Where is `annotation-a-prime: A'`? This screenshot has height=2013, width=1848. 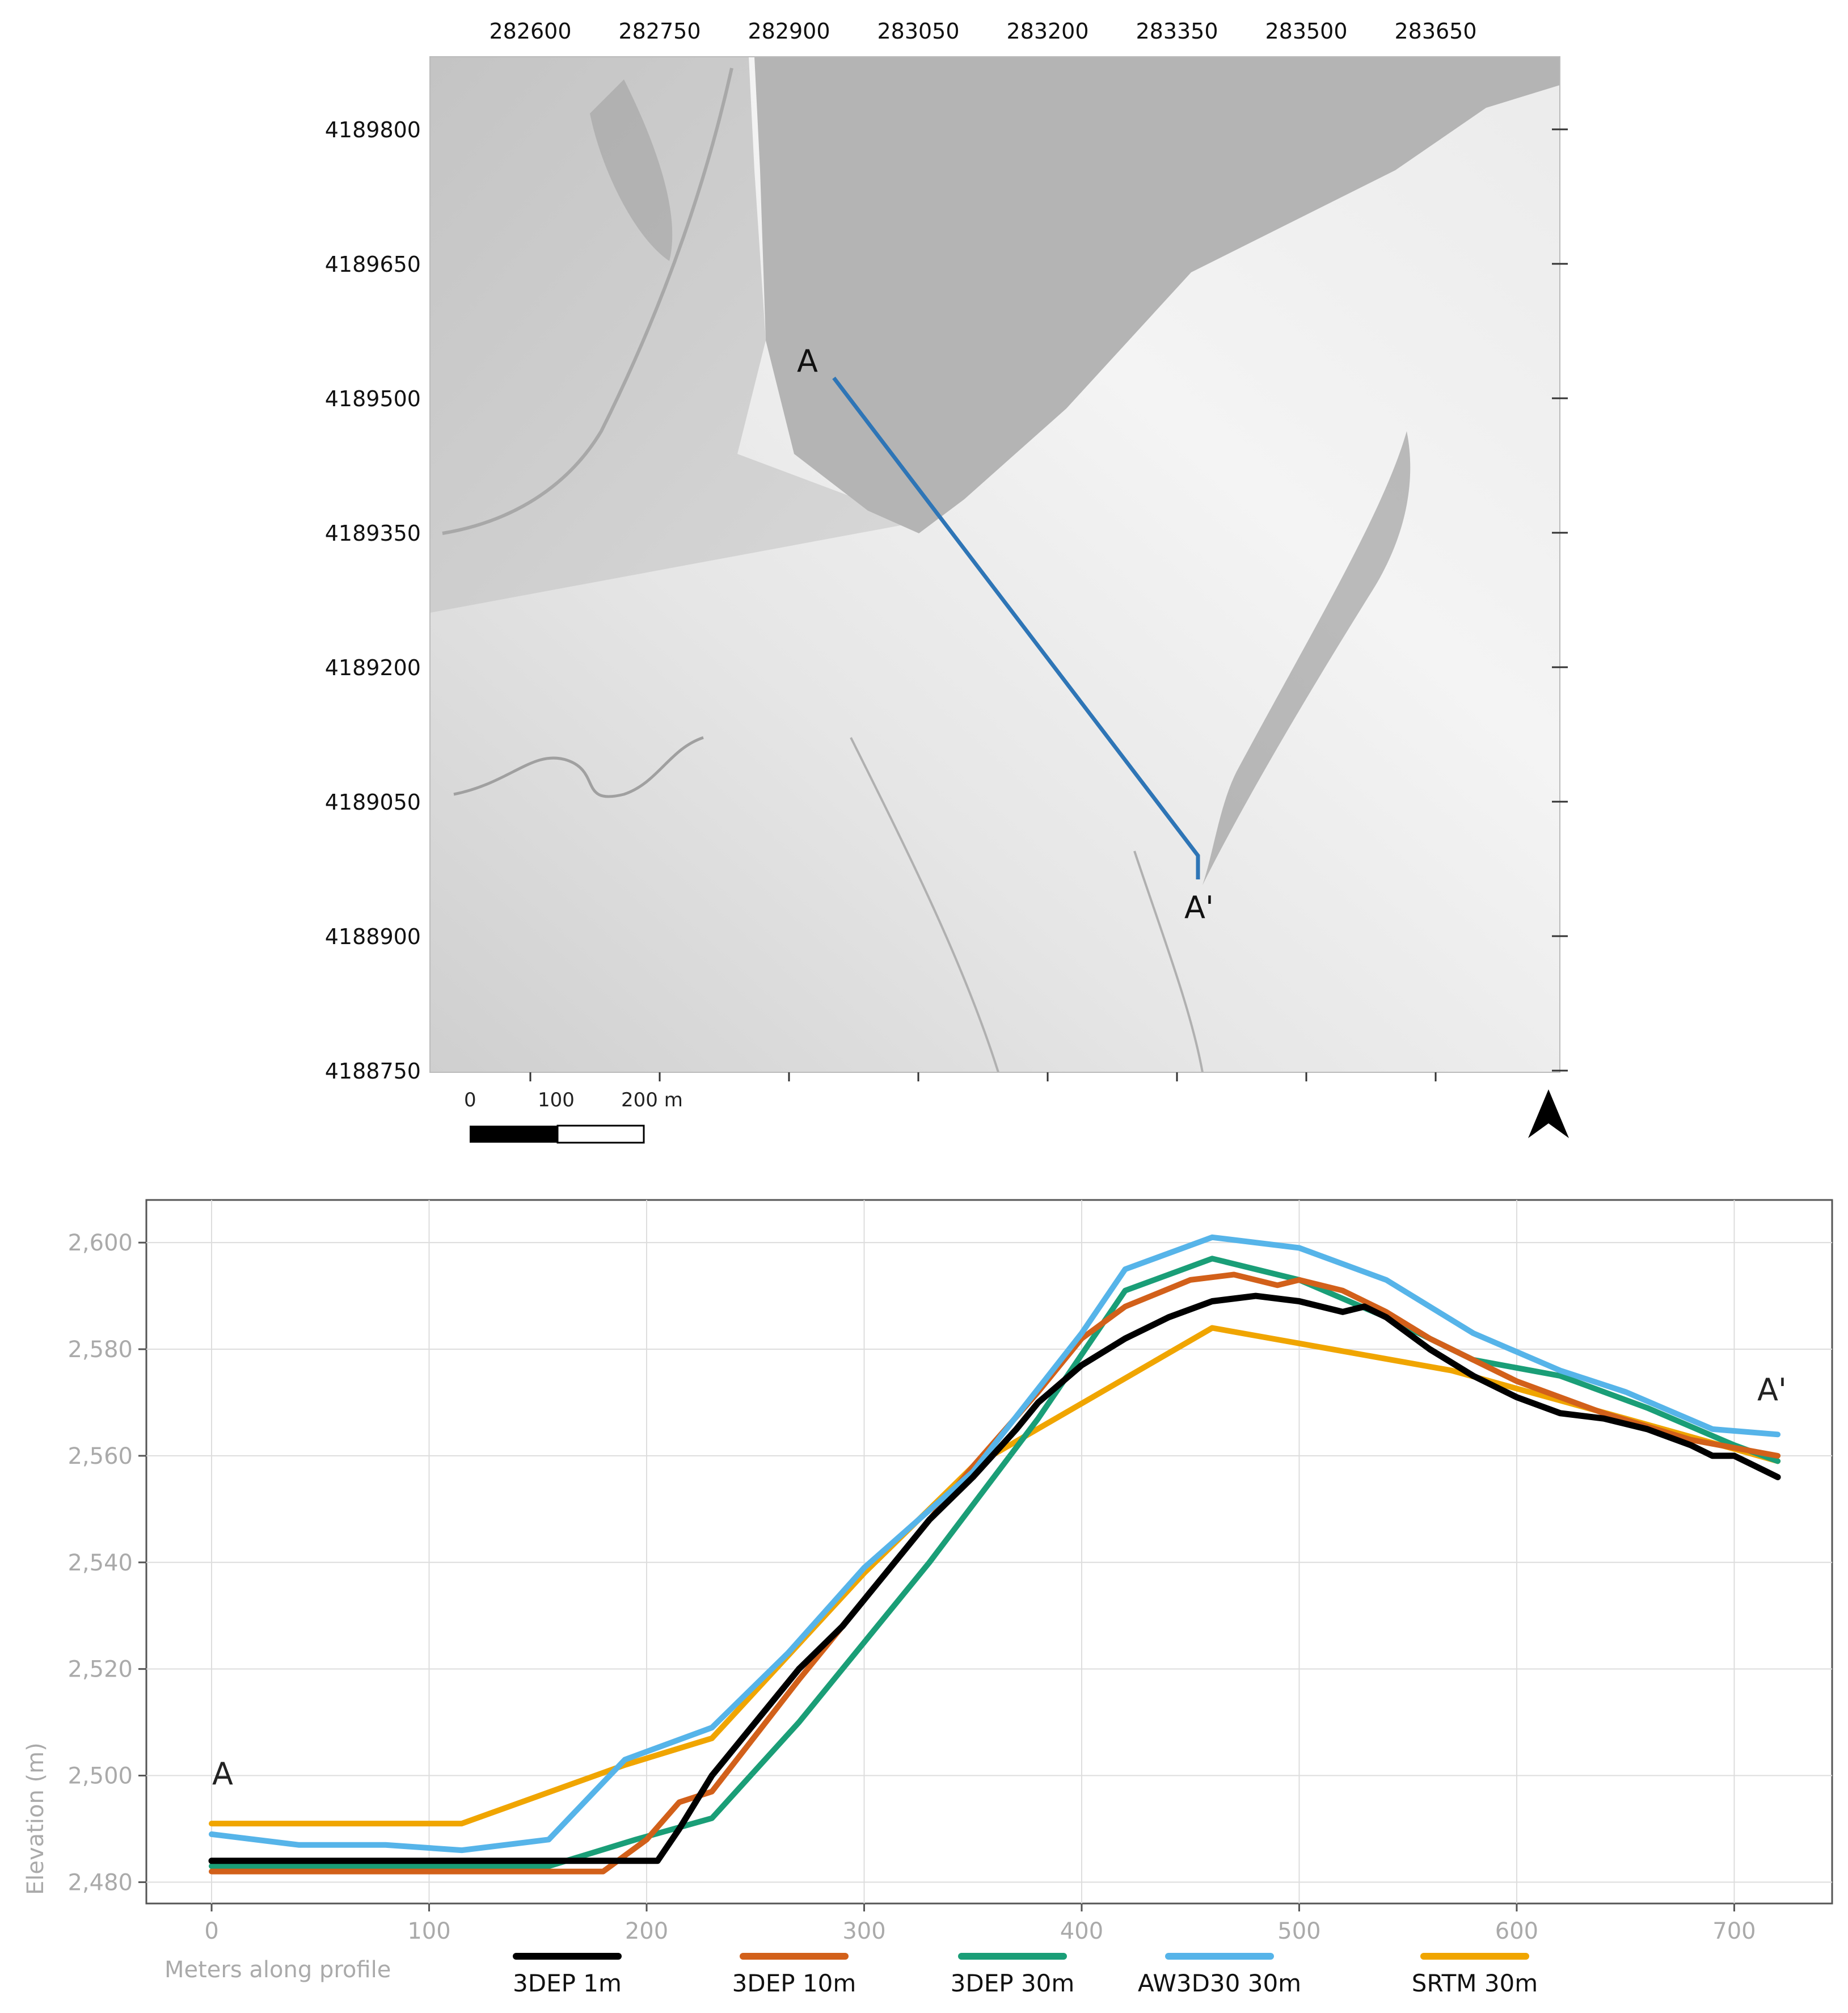 annotation-a-prime: A' is located at coordinates (1772, 1390).